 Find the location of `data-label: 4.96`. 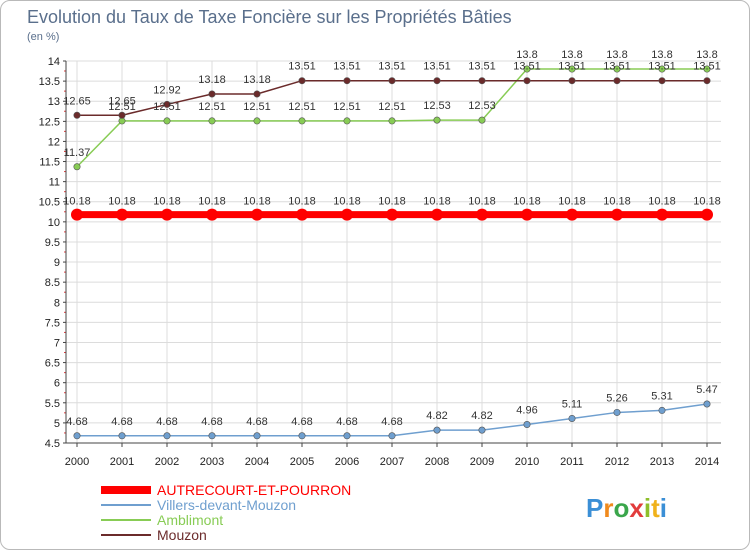

data-label: 4.96 is located at coordinates (526, 411).